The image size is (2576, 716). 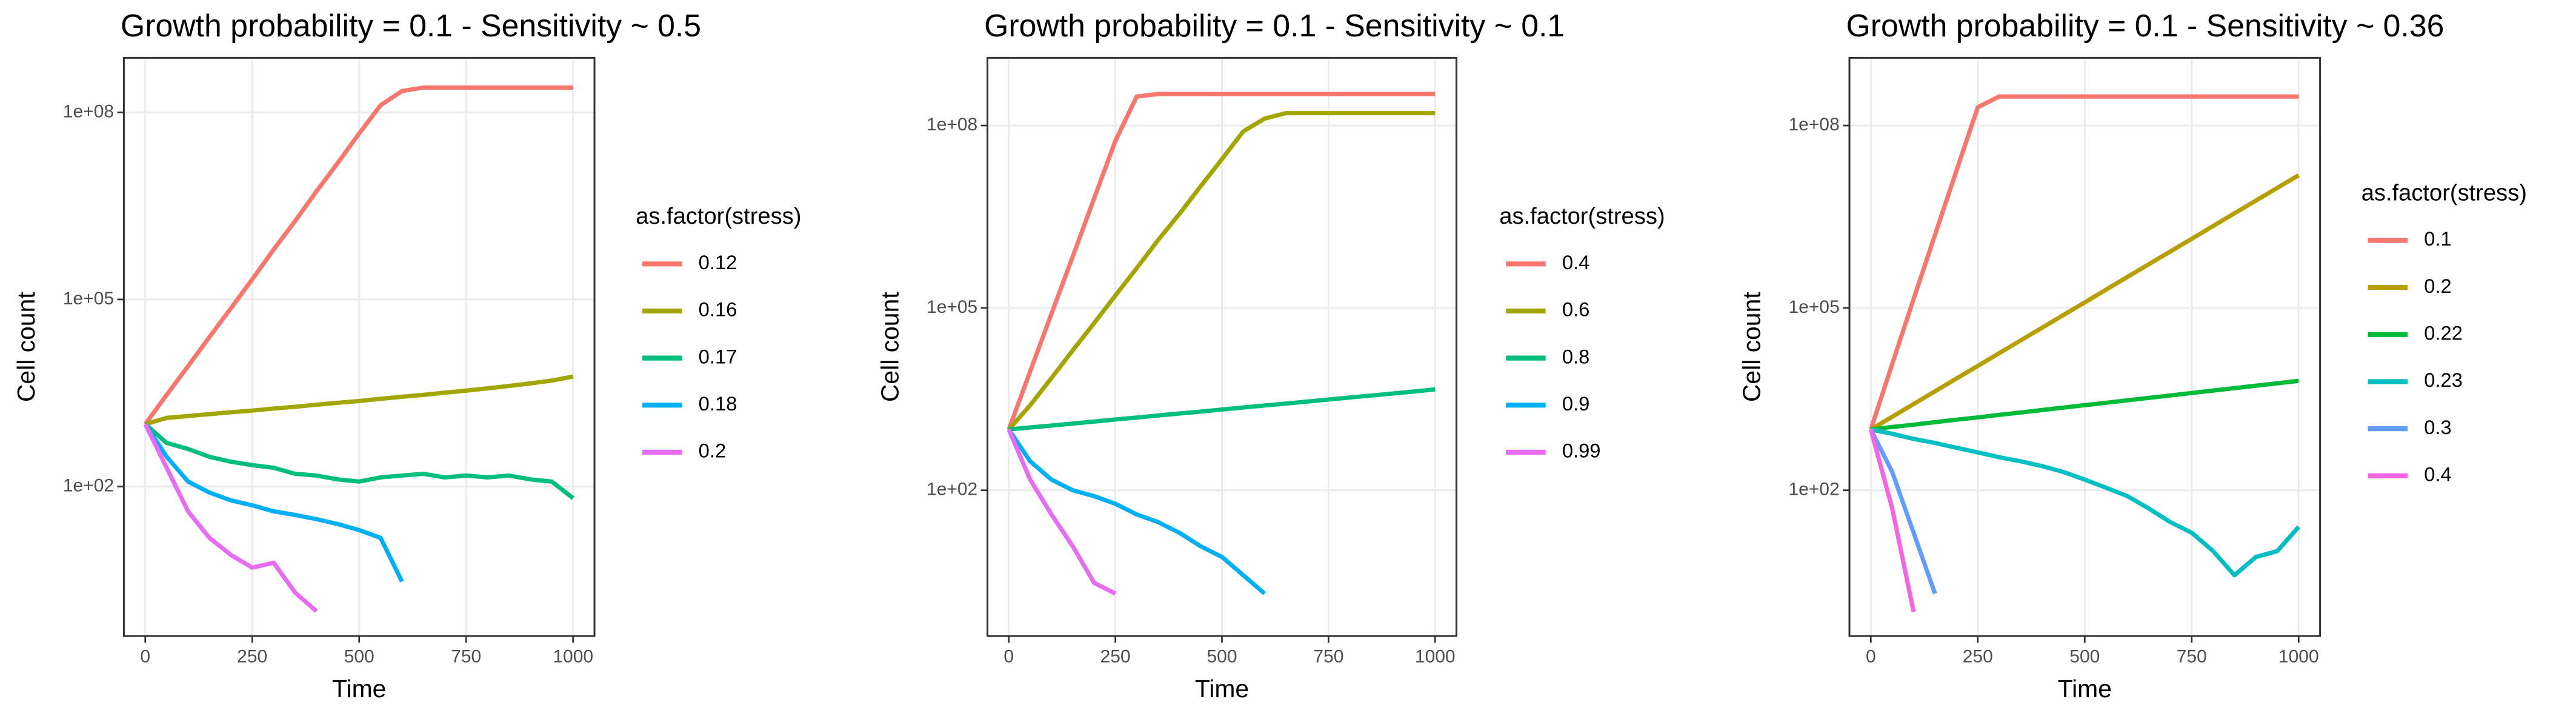 I want to click on legend-label: 0.1, so click(x=2437, y=238).